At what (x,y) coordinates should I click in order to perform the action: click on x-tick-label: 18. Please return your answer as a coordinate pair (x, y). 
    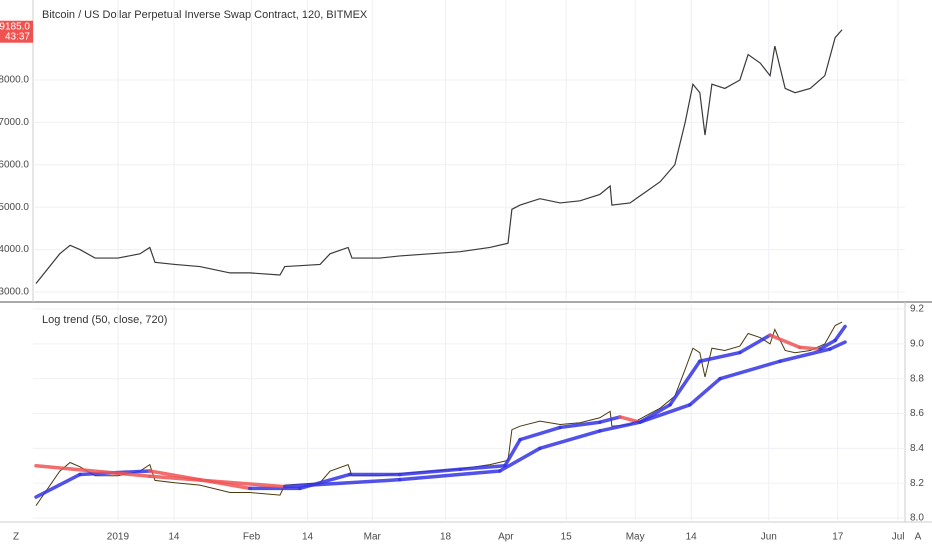
    Looking at the image, I should click on (446, 537).